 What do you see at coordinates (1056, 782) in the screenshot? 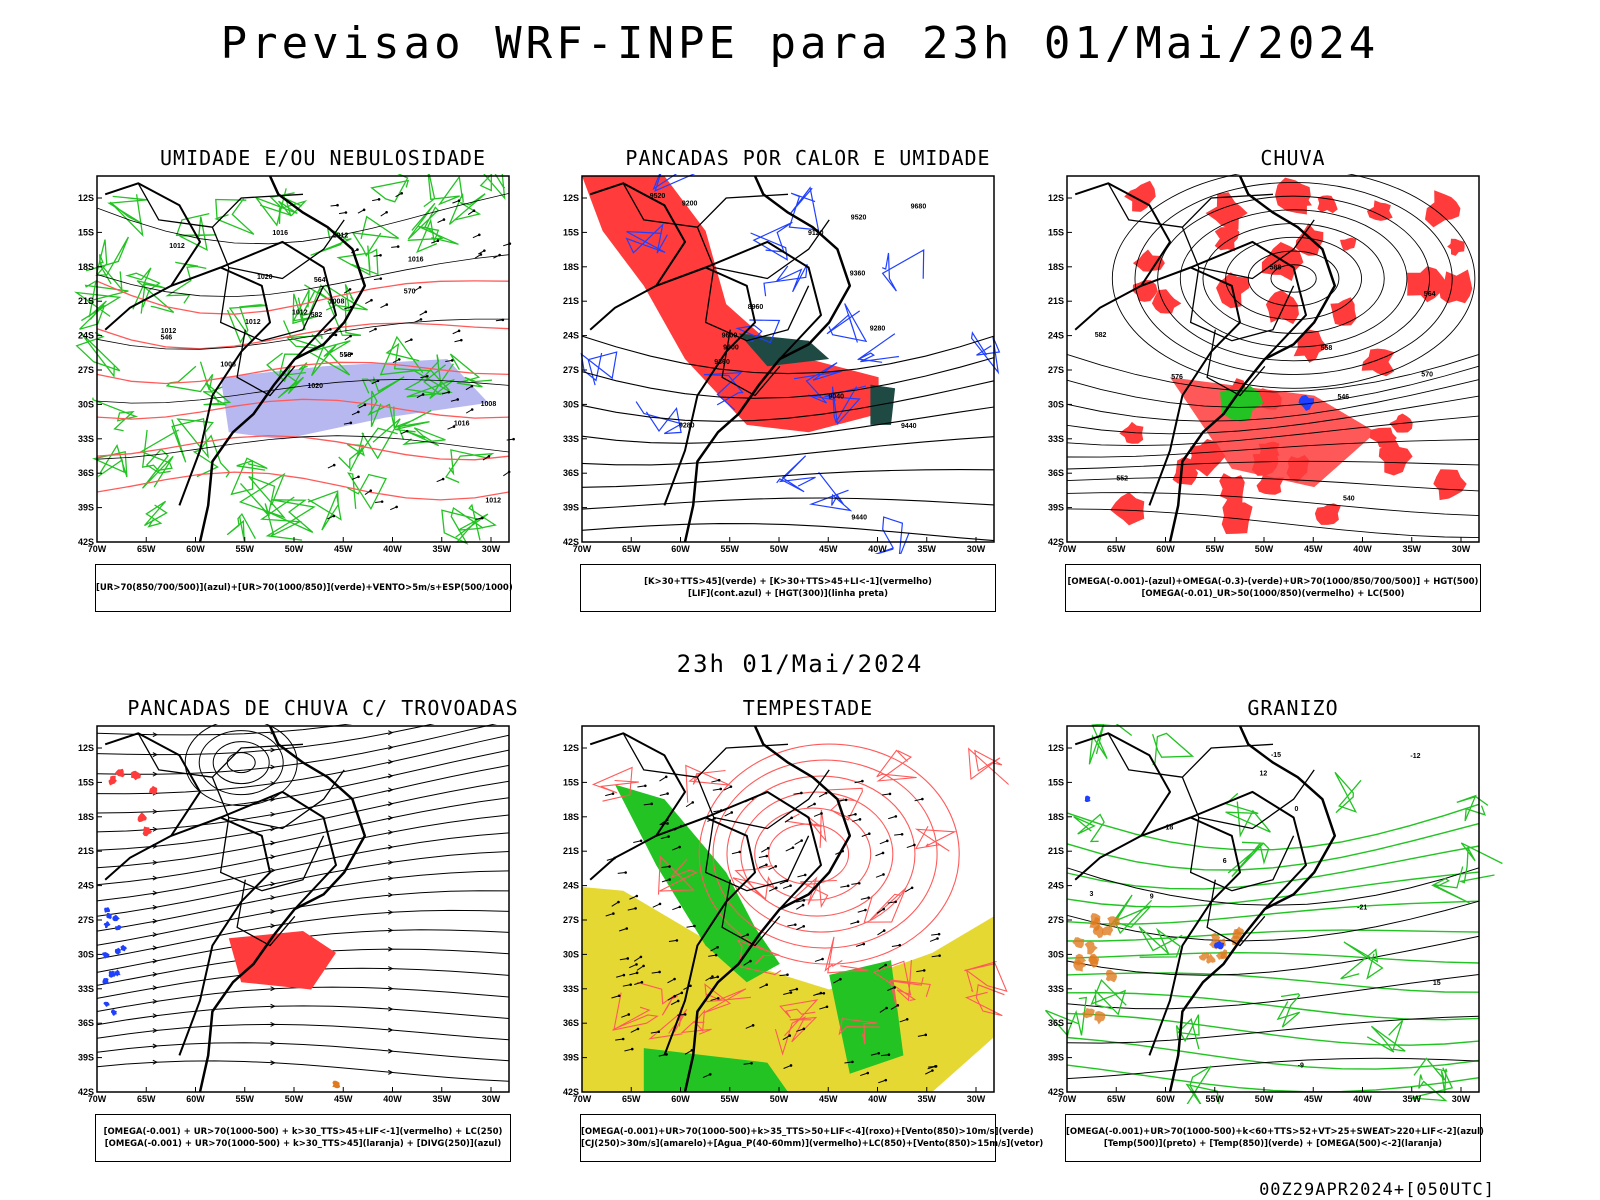
I see `lat-tick-label: 15S` at bounding box center [1056, 782].